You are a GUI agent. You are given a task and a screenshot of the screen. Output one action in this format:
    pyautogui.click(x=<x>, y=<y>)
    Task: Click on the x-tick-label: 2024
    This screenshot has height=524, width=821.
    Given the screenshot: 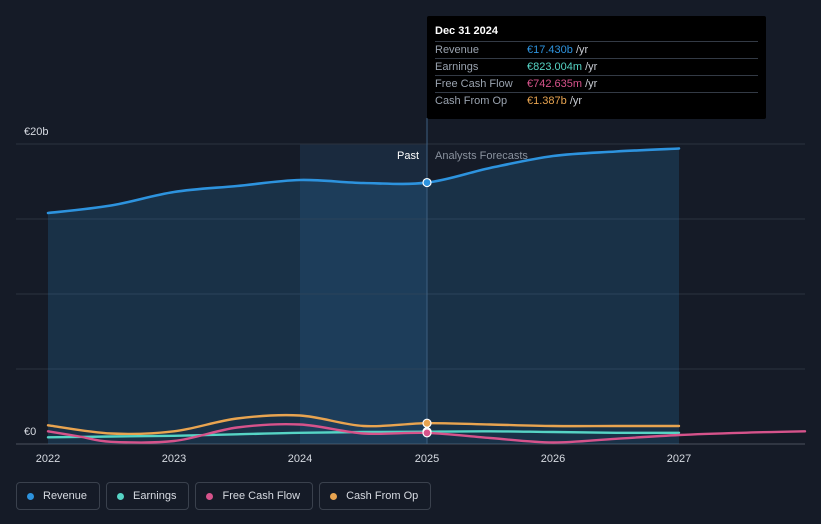 What is the action you would take?
    pyautogui.click(x=300, y=459)
    